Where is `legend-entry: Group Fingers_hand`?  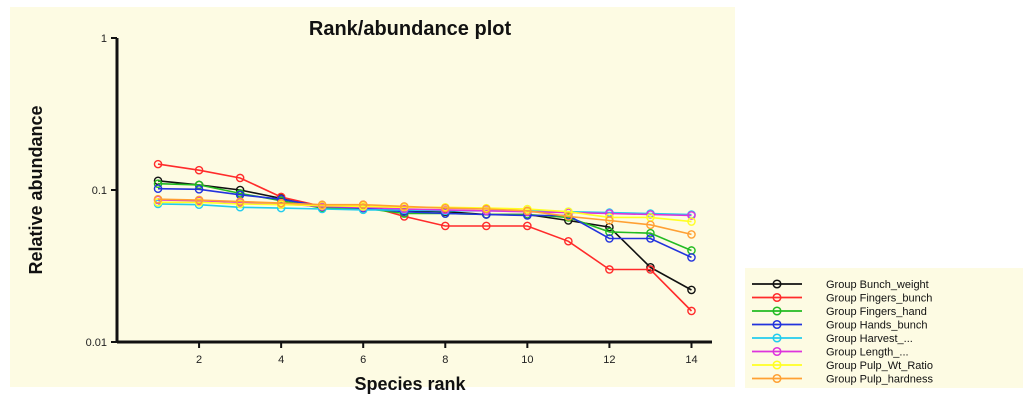
legend-entry: Group Fingers_hand is located at coordinates (876, 312).